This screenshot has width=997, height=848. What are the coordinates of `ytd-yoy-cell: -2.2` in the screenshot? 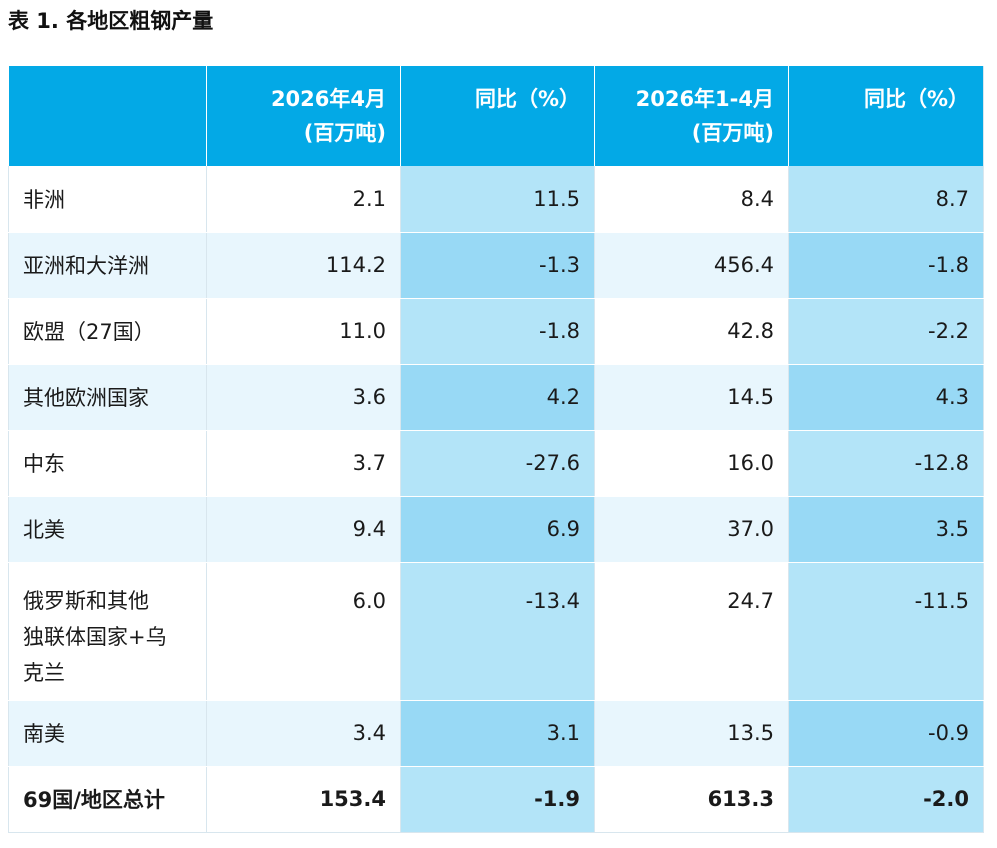 It's located at (886, 331).